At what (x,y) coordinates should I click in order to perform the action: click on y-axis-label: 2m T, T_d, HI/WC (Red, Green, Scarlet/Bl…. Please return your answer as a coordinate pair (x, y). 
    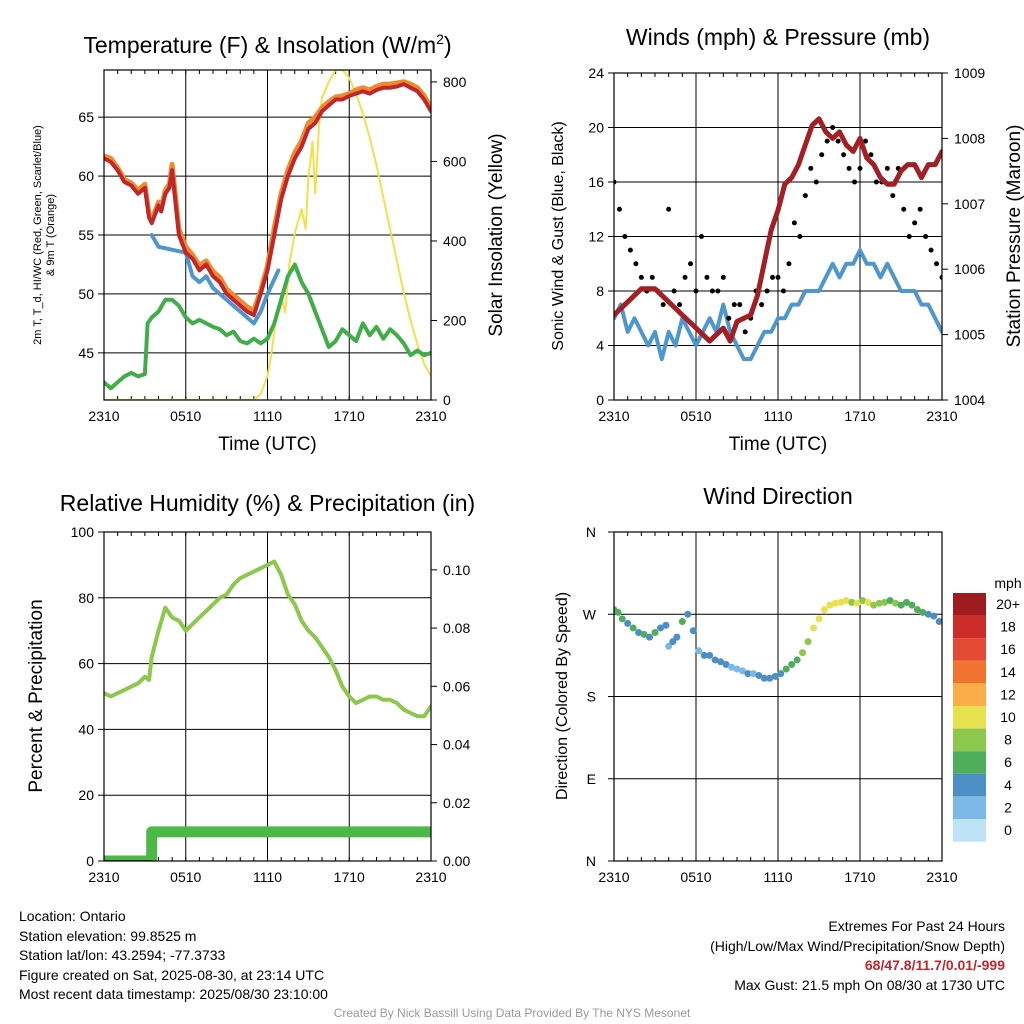
    Looking at the image, I should click on (44, 235).